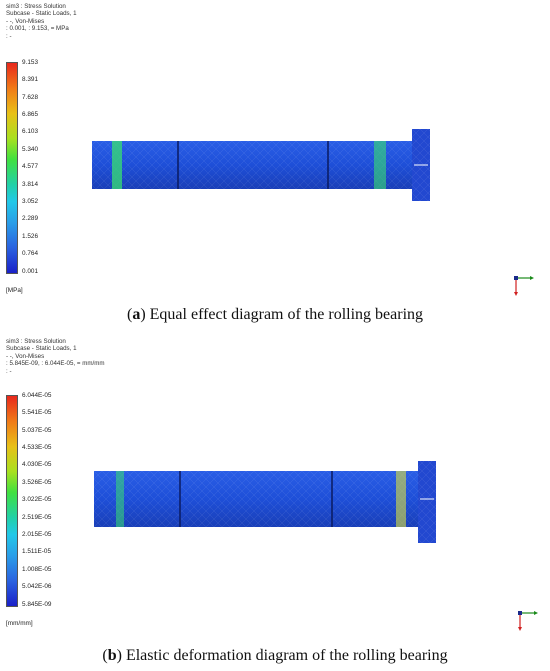  Describe the element at coordinates (117, 165) in the screenshot. I see `stress-hotspot-left` at that location.